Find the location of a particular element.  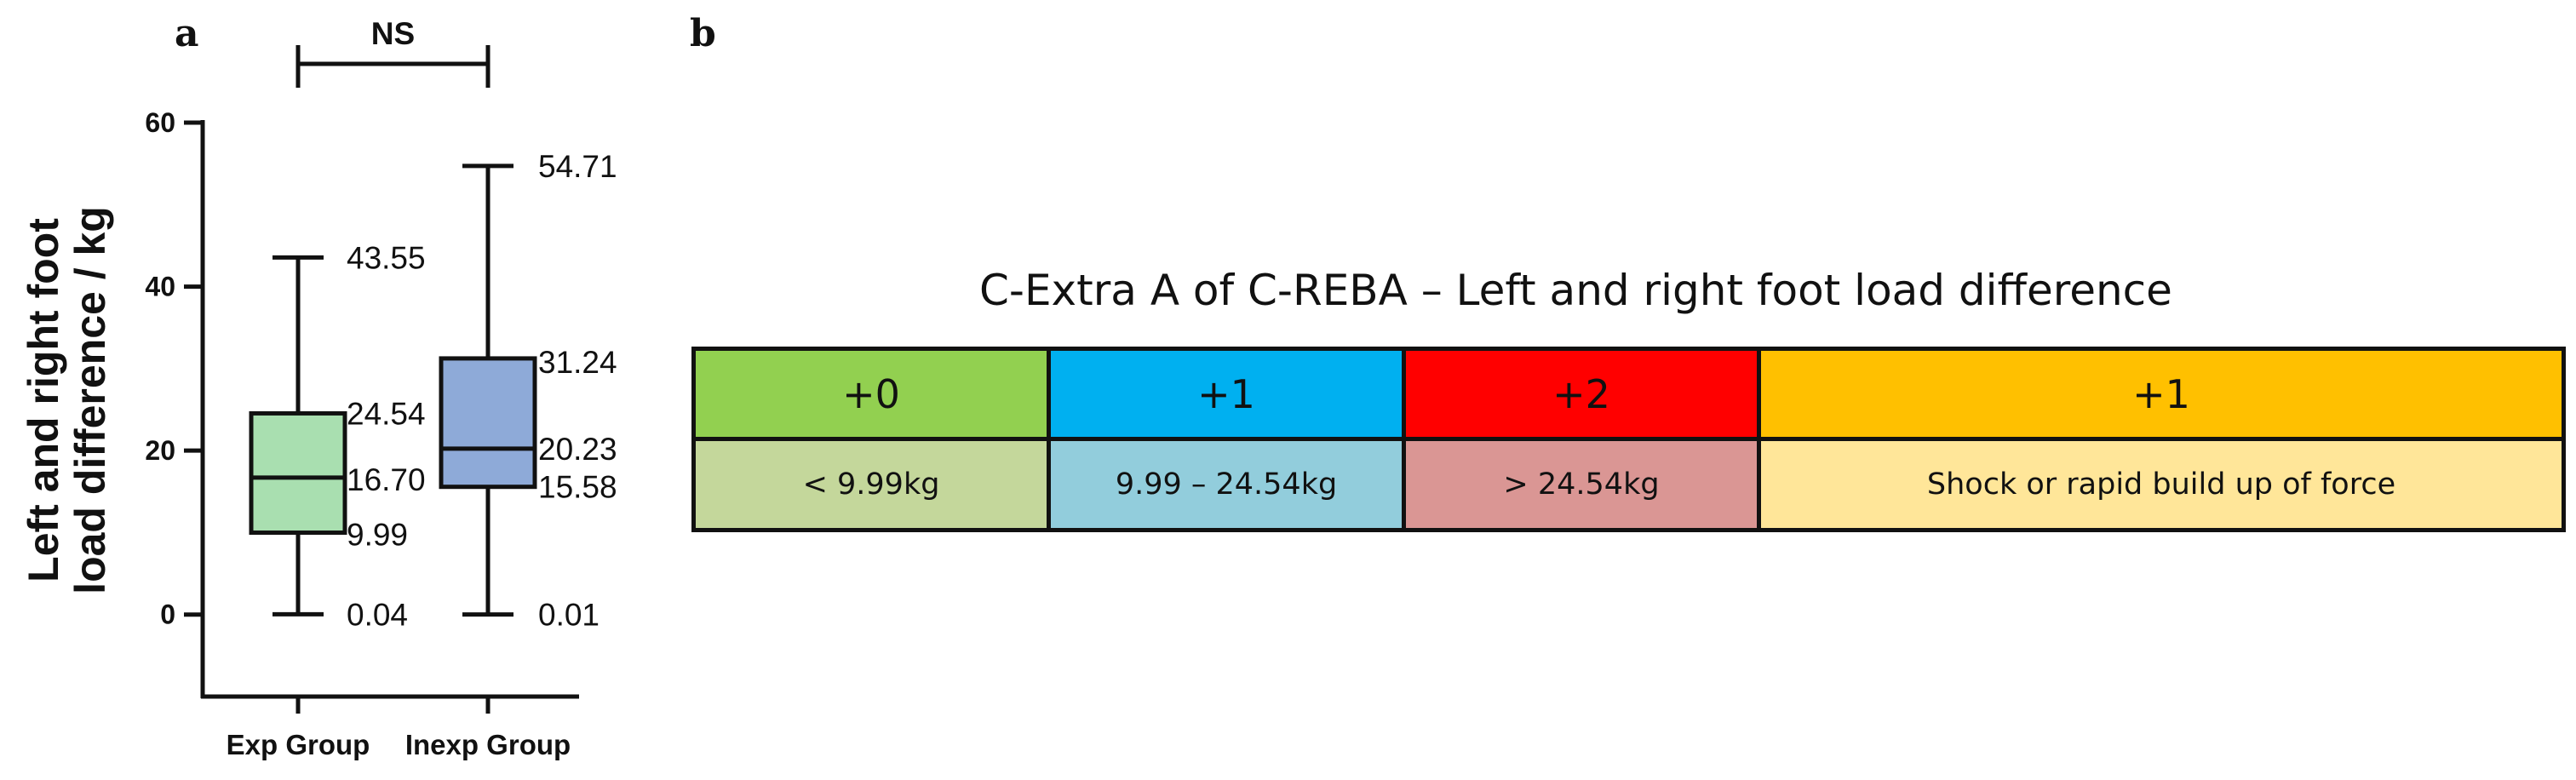

y-tick-label: 0 is located at coordinates (167, 614).